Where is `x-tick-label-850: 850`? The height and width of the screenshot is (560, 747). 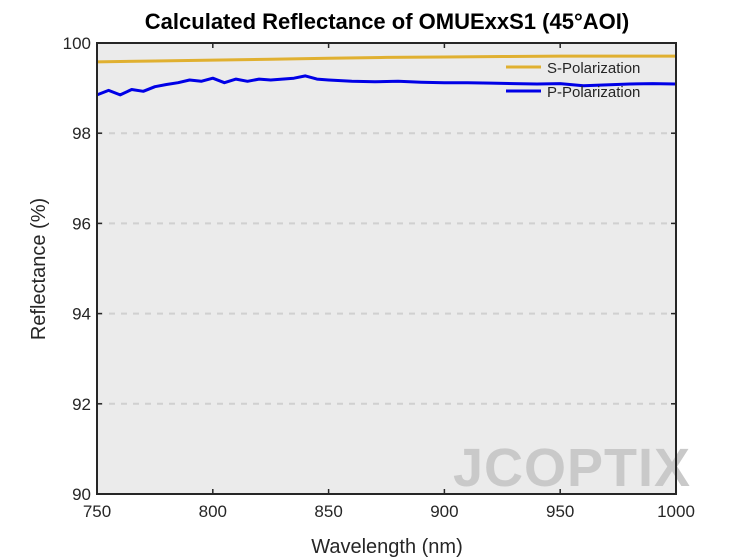 x-tick-label-850: 850 is located at coordinates (328, 511).